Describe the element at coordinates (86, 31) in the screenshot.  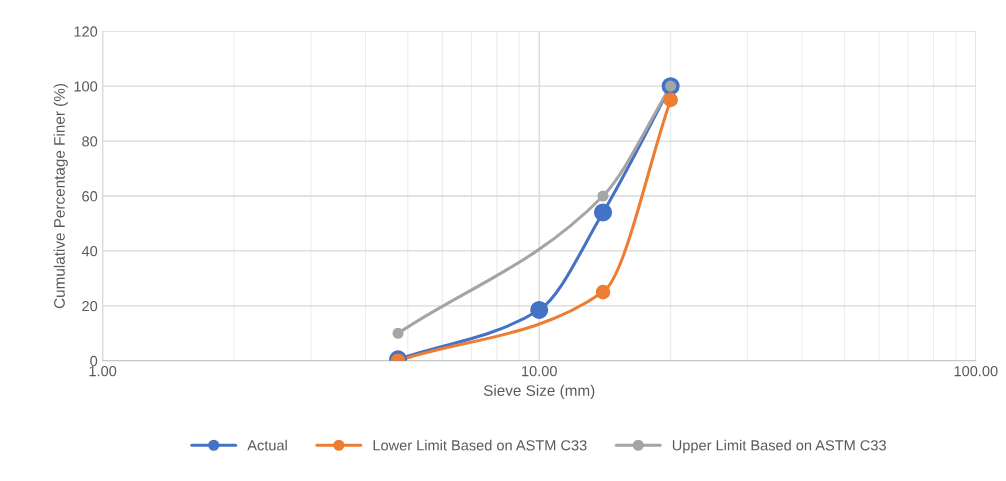
I see `y-tick-label: 120` at that location.